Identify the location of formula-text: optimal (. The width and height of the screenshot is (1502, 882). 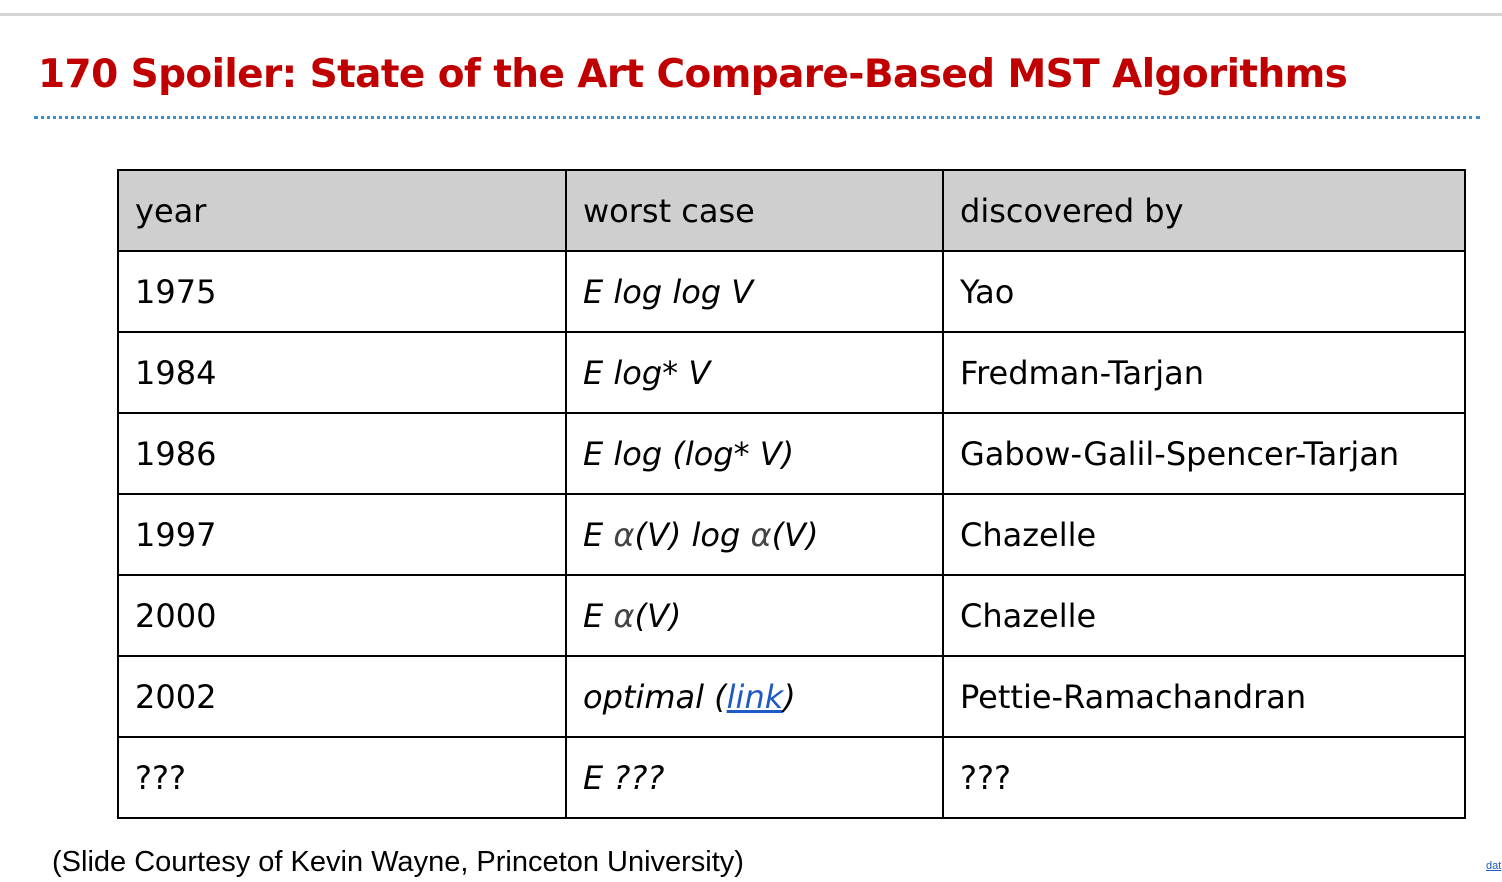
(655, 696).